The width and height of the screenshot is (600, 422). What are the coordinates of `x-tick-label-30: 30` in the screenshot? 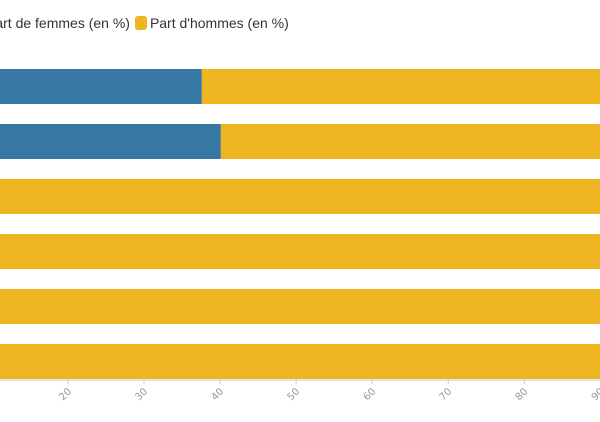 It's located at (141, 394).